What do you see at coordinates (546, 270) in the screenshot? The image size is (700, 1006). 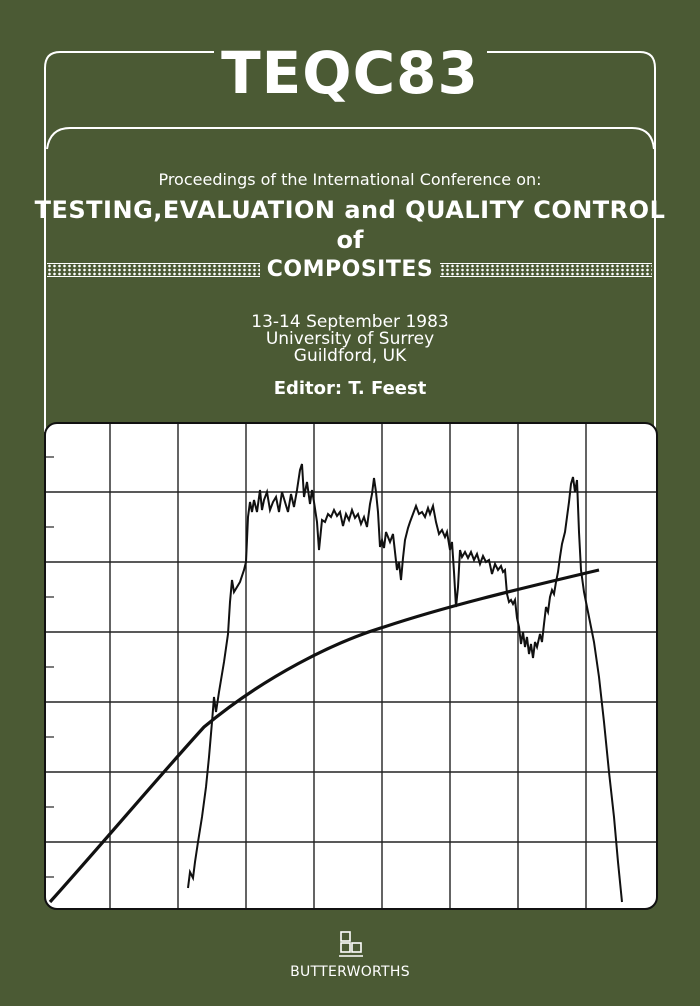 I see `decorative-dotted-band-right` at bounding box center [546, 270].